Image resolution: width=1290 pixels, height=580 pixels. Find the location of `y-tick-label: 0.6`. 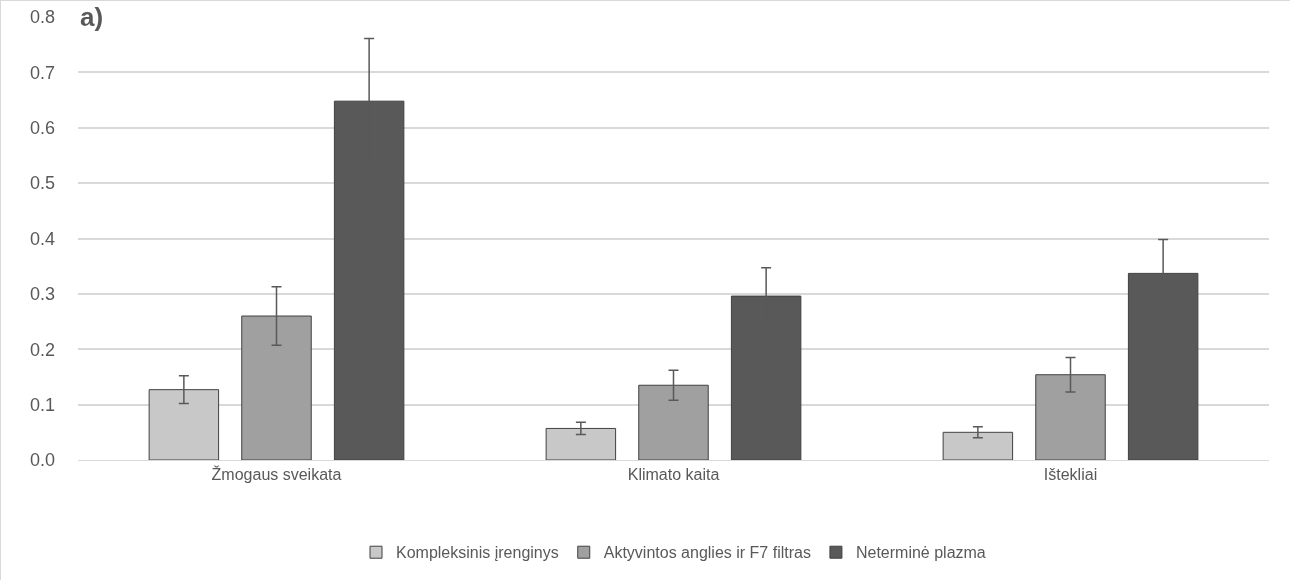

y-tick-label: 0.6 is located at coordinates (42, 128).